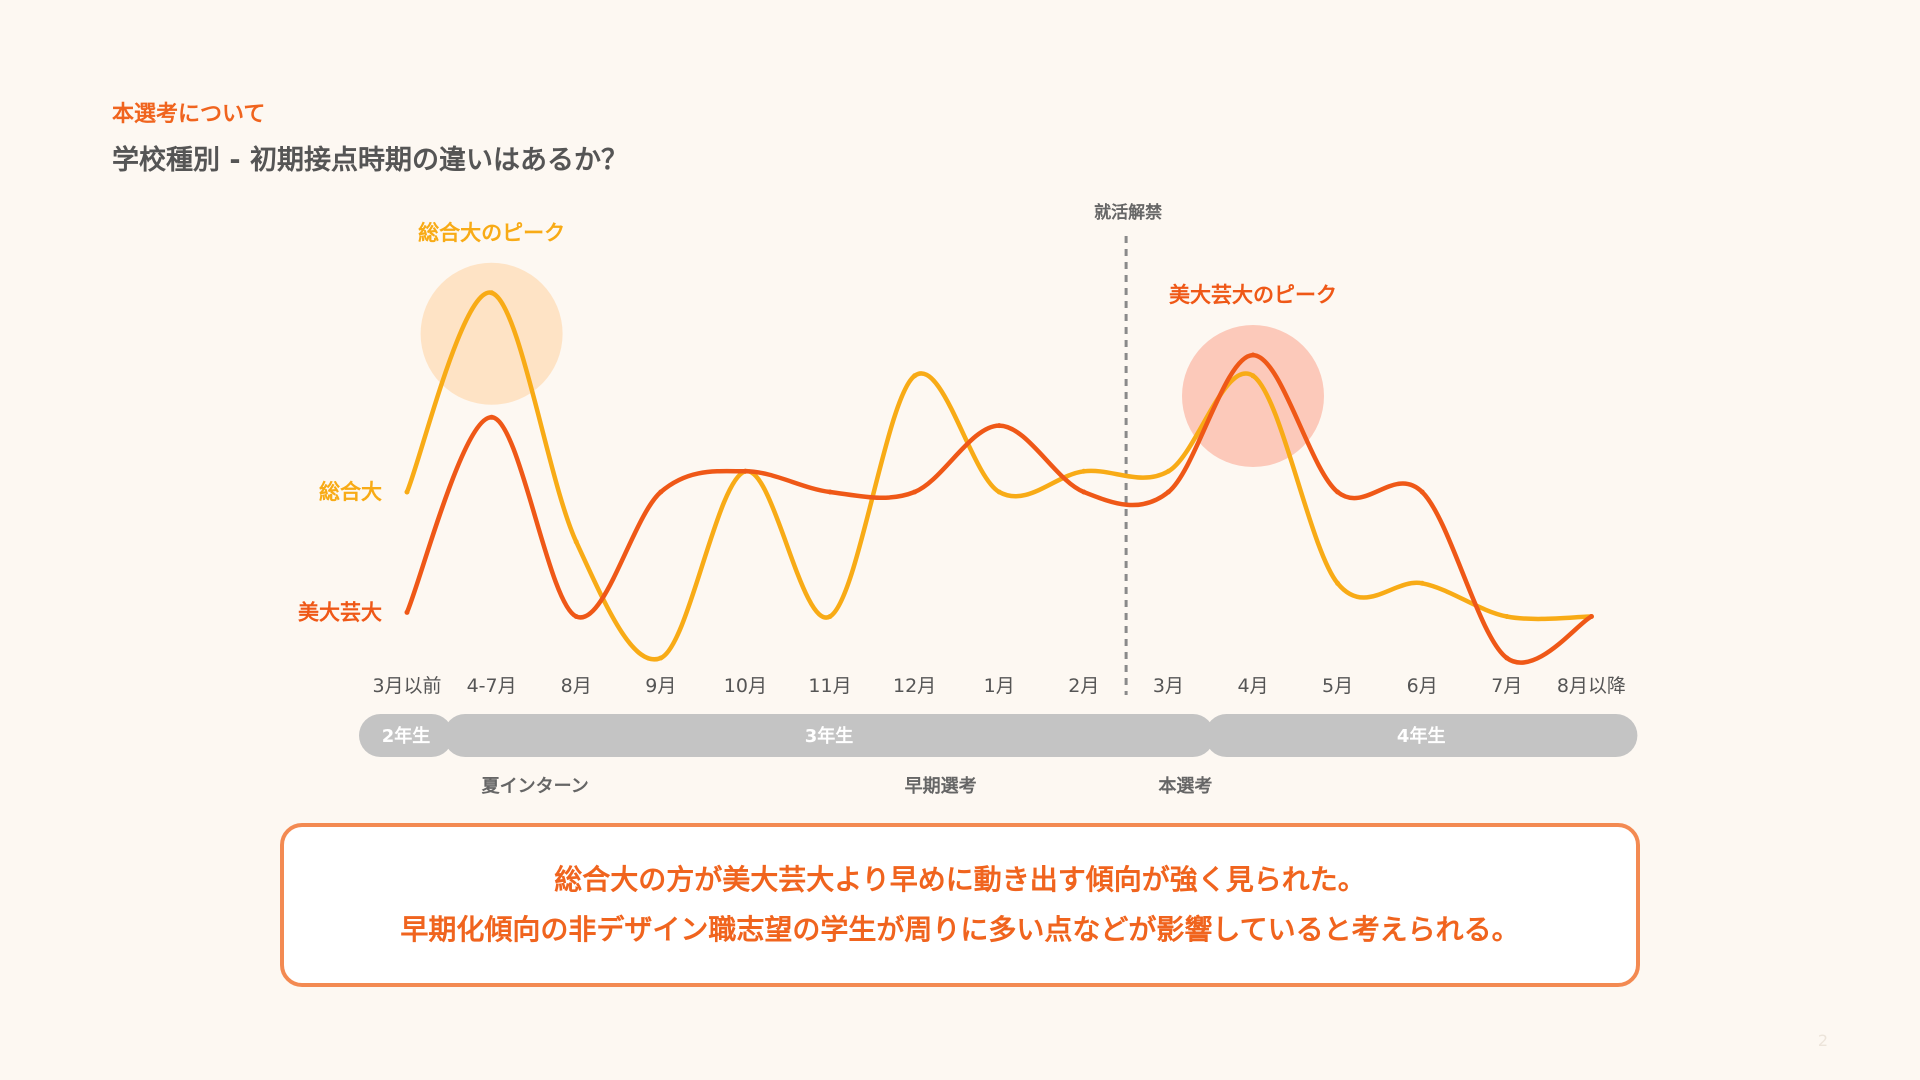 This screenshot has height=1080, width=1920. Describe the element at coordinates (350, 492) in the screenshot. I see `legend-label: 総合大` at that location.